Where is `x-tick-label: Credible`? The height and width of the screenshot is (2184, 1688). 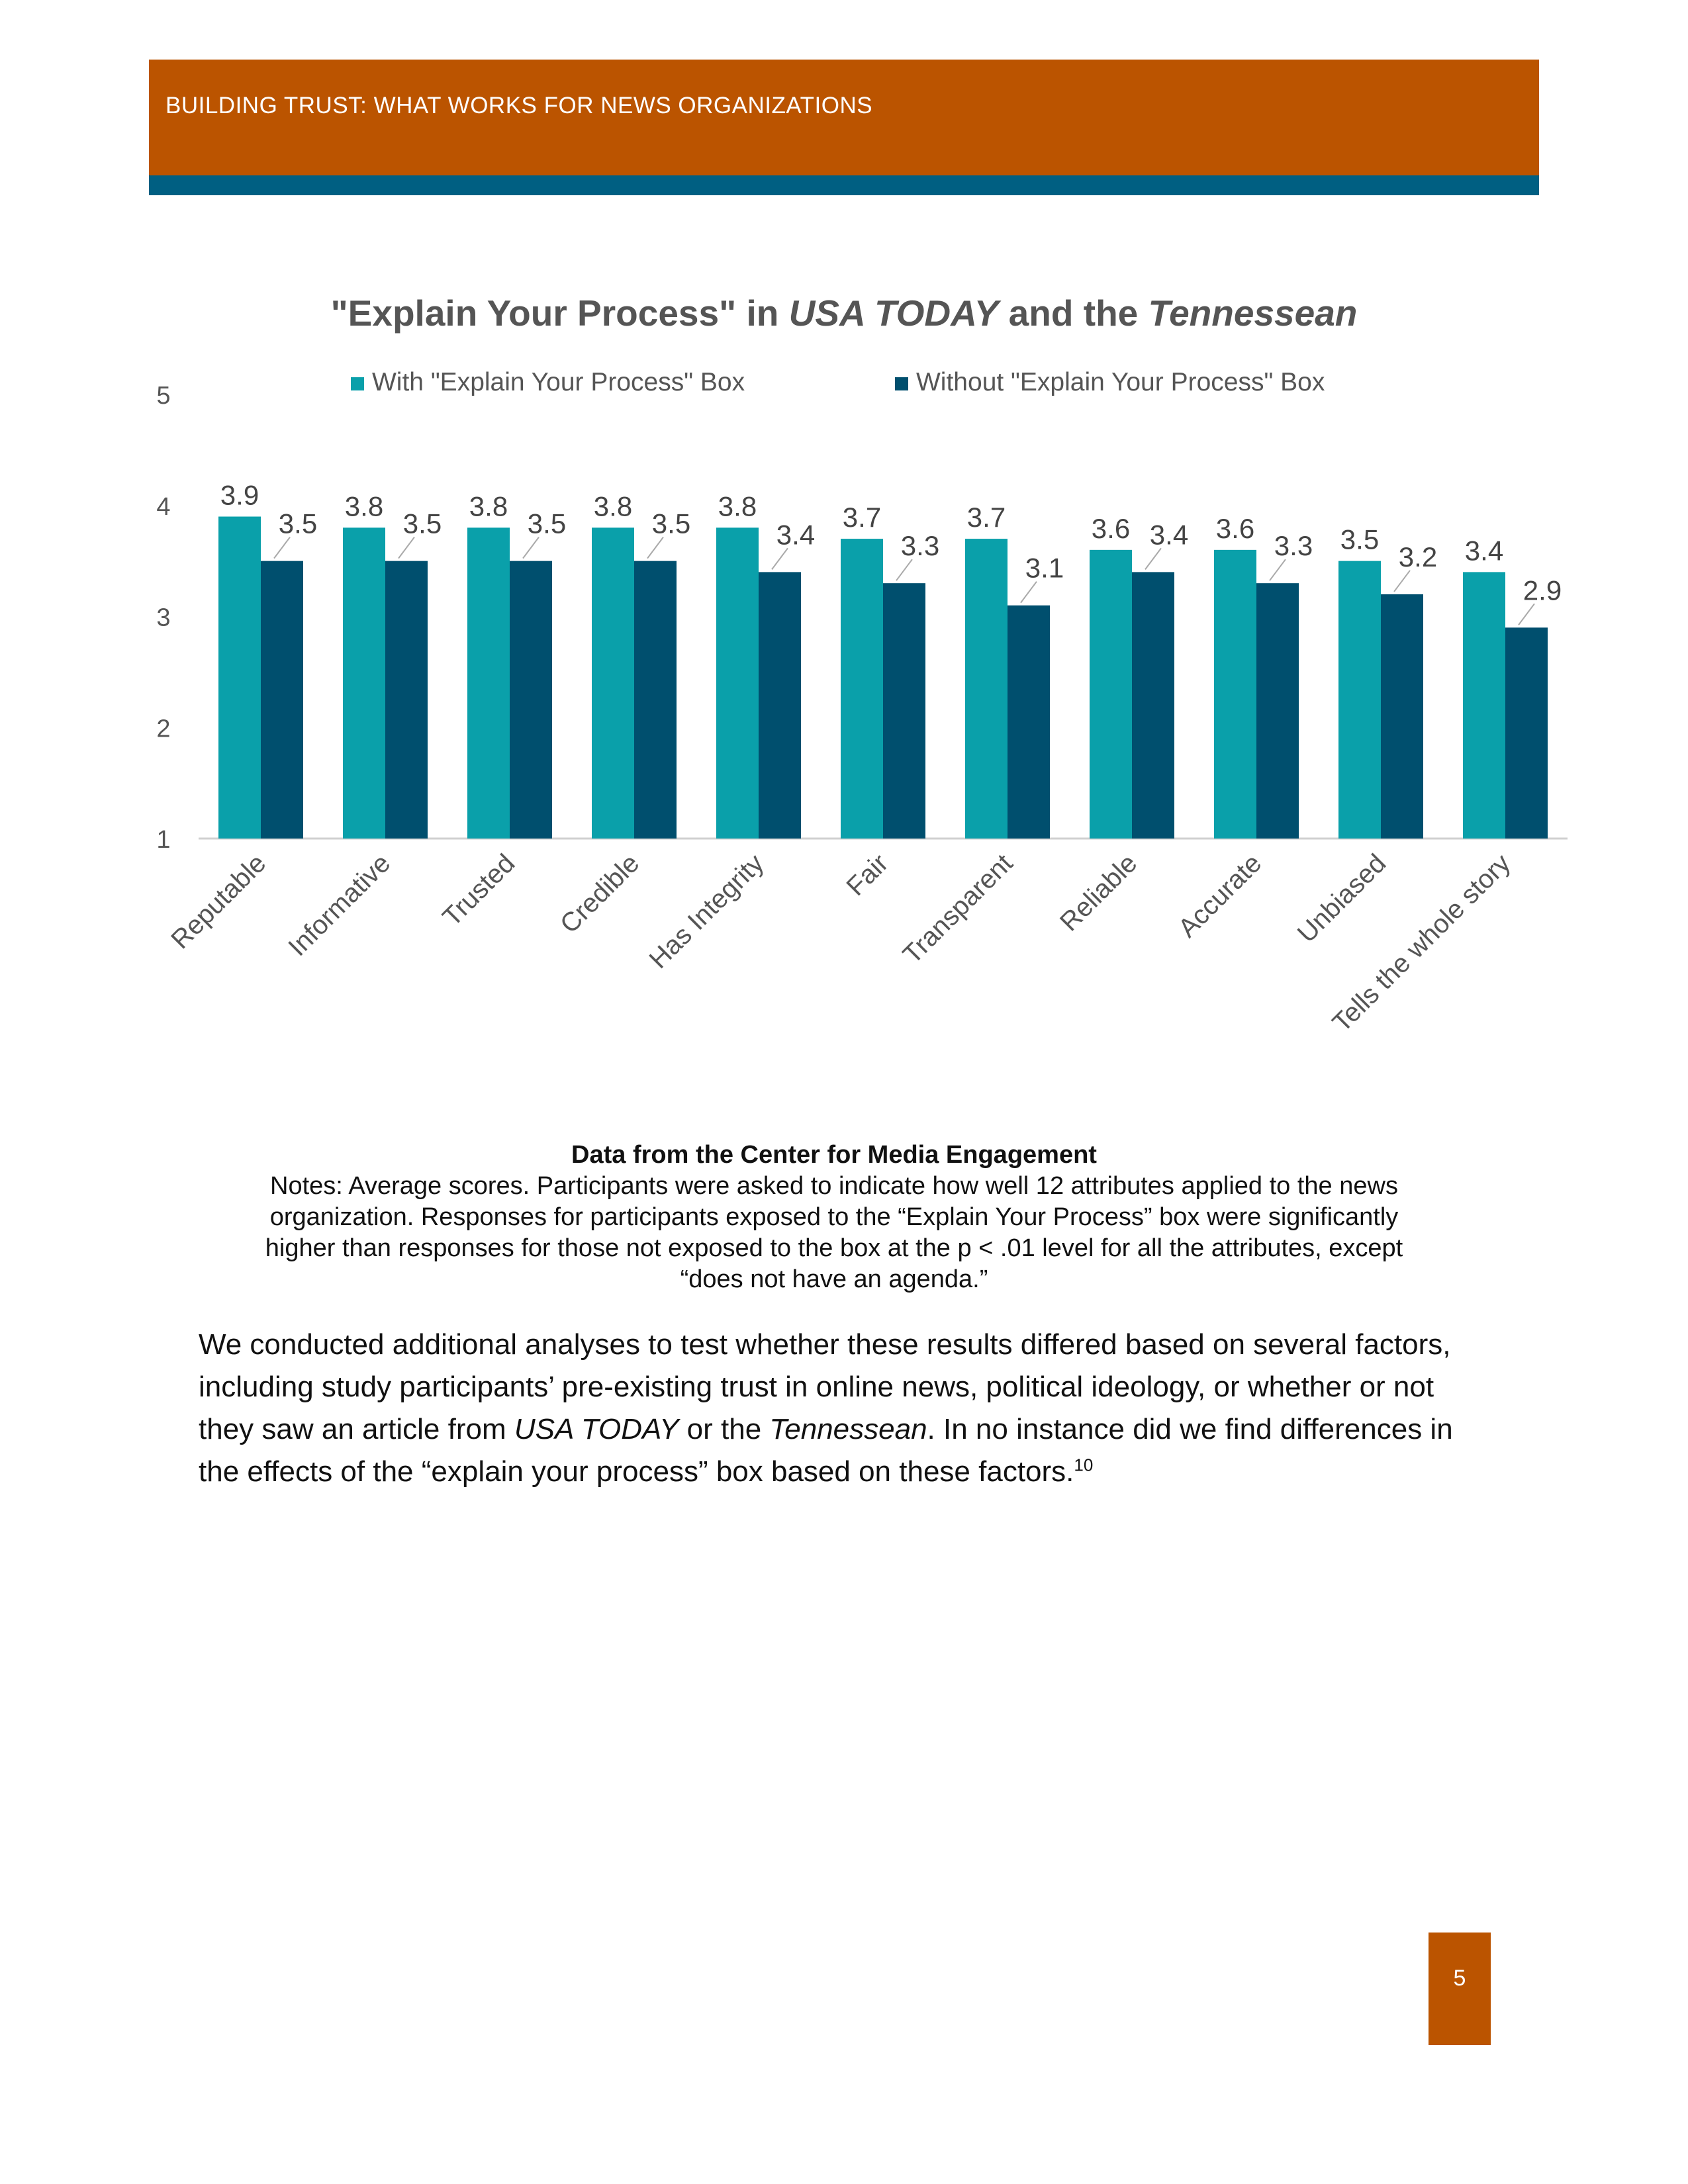 x-tick-label: Credible is located at coordinates (600, 893).